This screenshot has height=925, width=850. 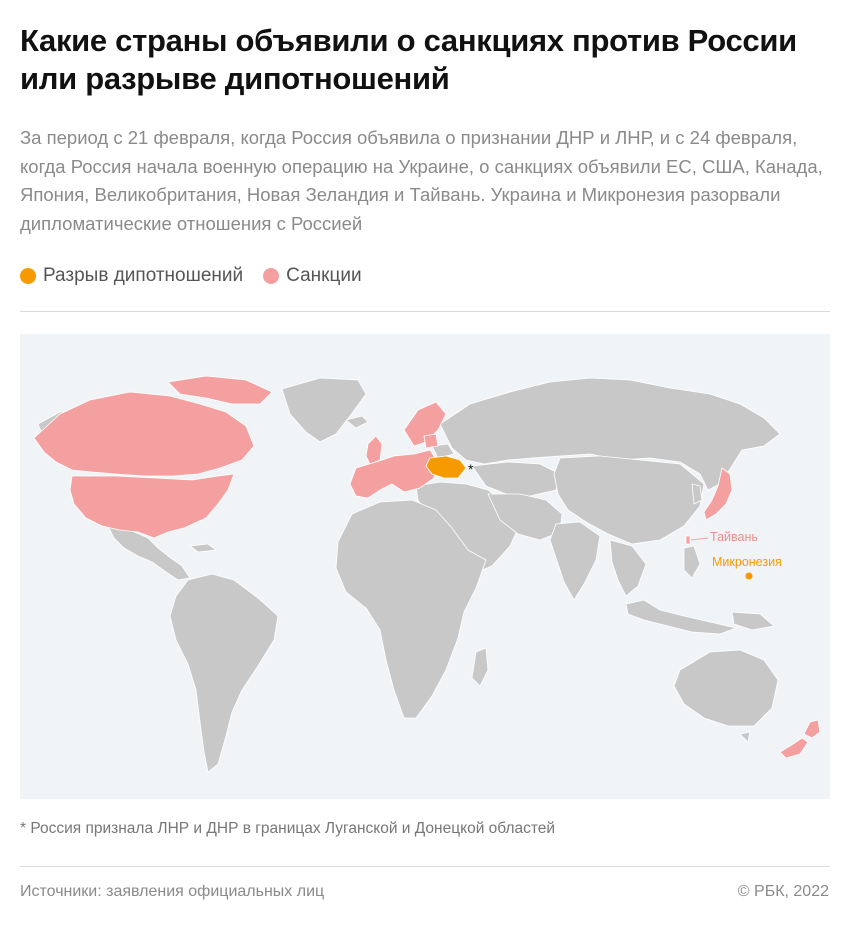 I want to click on legend-label-sanctions: Санкции, so click(x=324, y=275).